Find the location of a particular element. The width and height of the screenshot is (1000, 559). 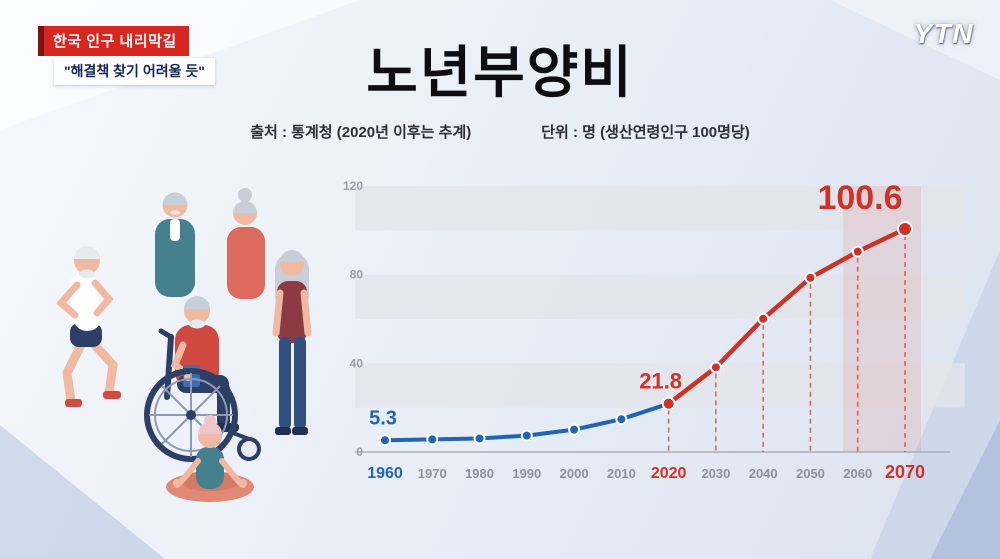

badge-headline: 한국 인구 내리막길 is located at coordinates (113, 41).